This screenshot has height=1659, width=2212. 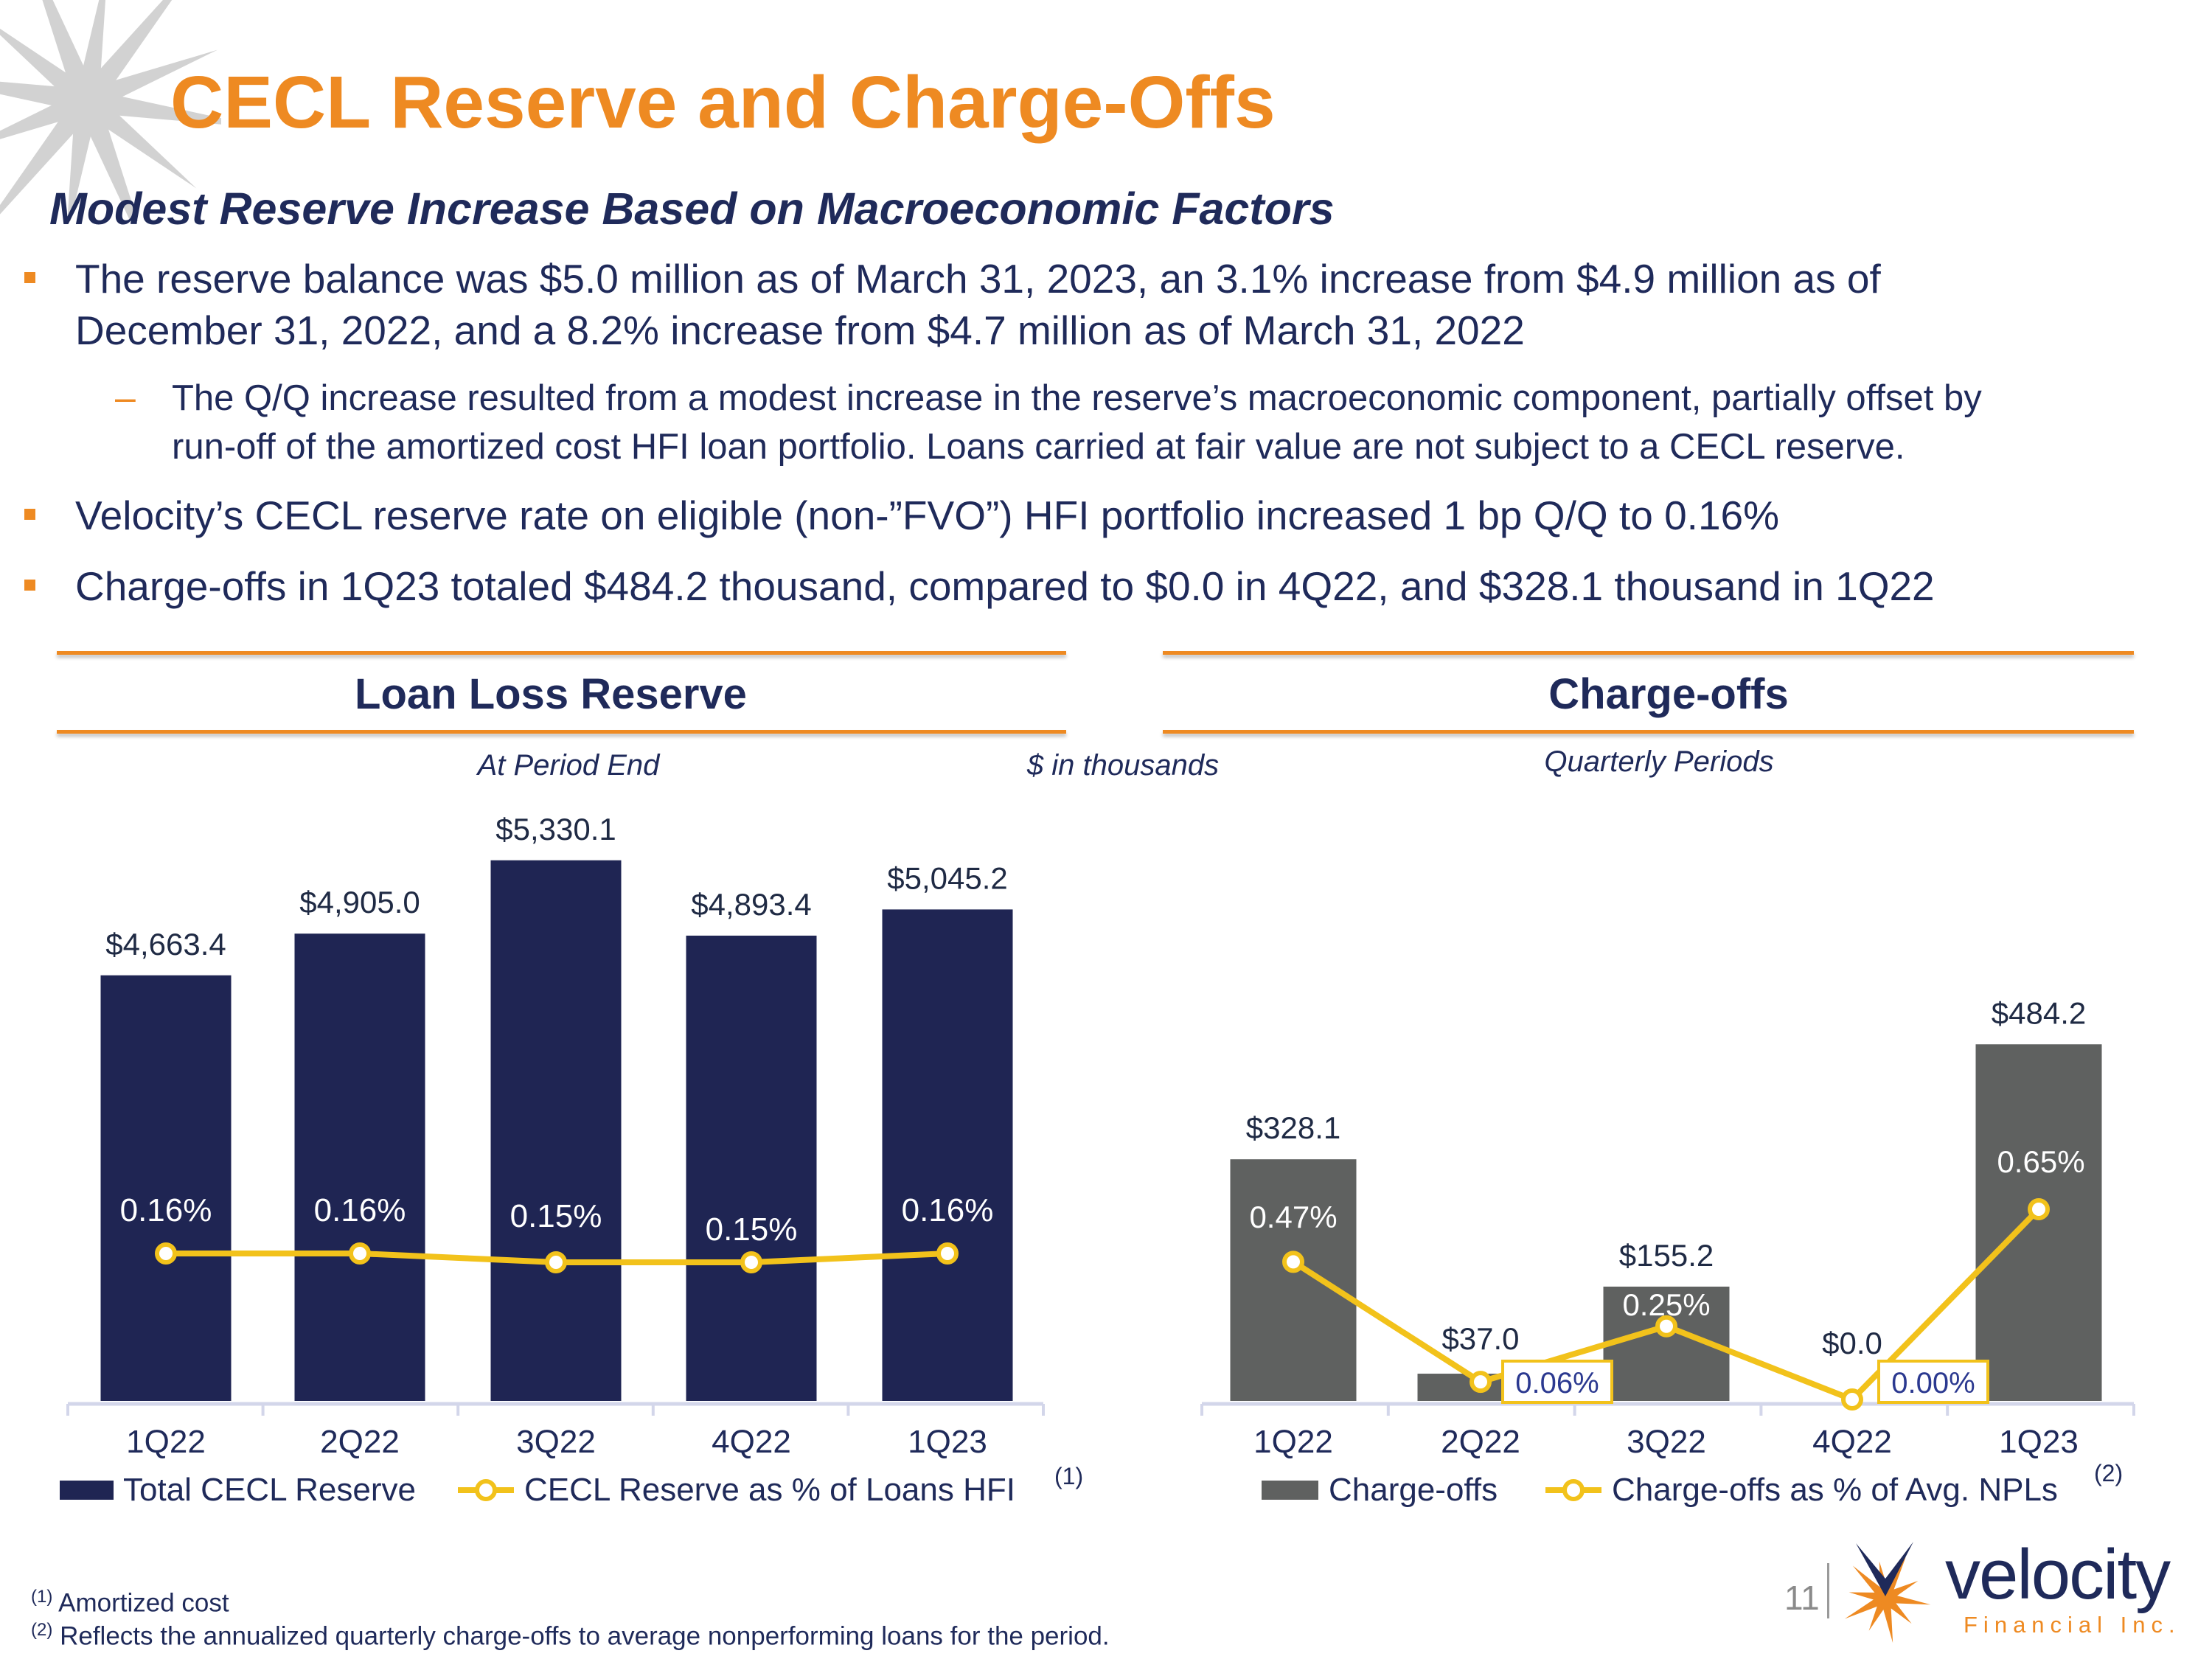 I want to click on footnote-1: (1) Amortized cost, so click(x=130, y=1602).